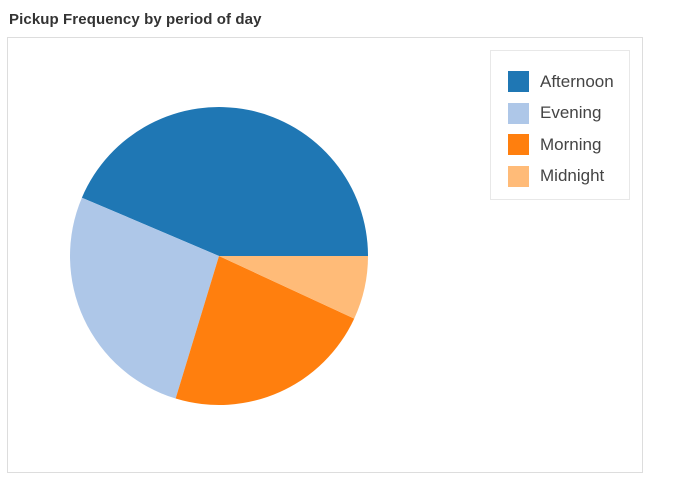 The image size is (684, 481). Describe the element at coordinates (577, 81) in the screenshot. I see `legend-label: Afternoon` at that location.